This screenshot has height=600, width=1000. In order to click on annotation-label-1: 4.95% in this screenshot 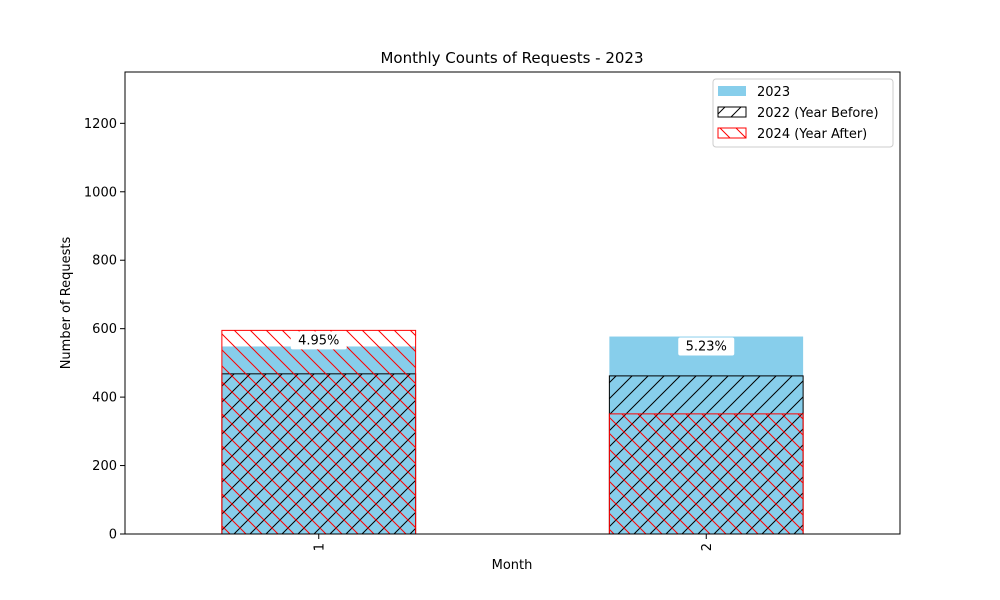, I will do `click(318, 340)`.